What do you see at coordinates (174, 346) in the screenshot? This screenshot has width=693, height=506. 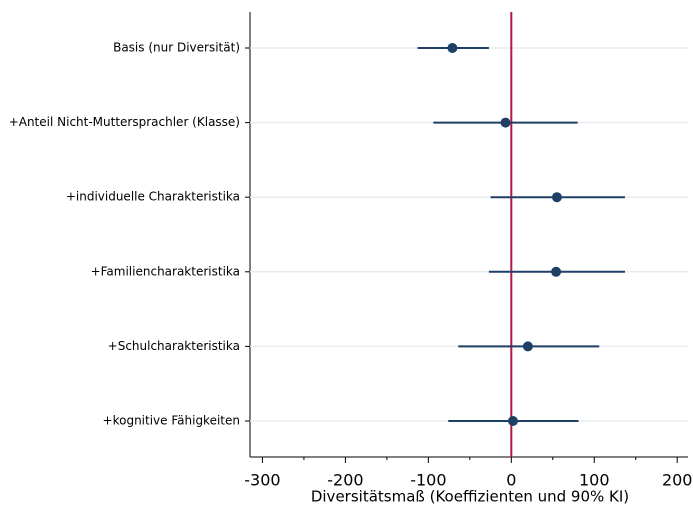 I see `y-tick-label: +Schulcharakteristika` at bounding box center [174, 346].